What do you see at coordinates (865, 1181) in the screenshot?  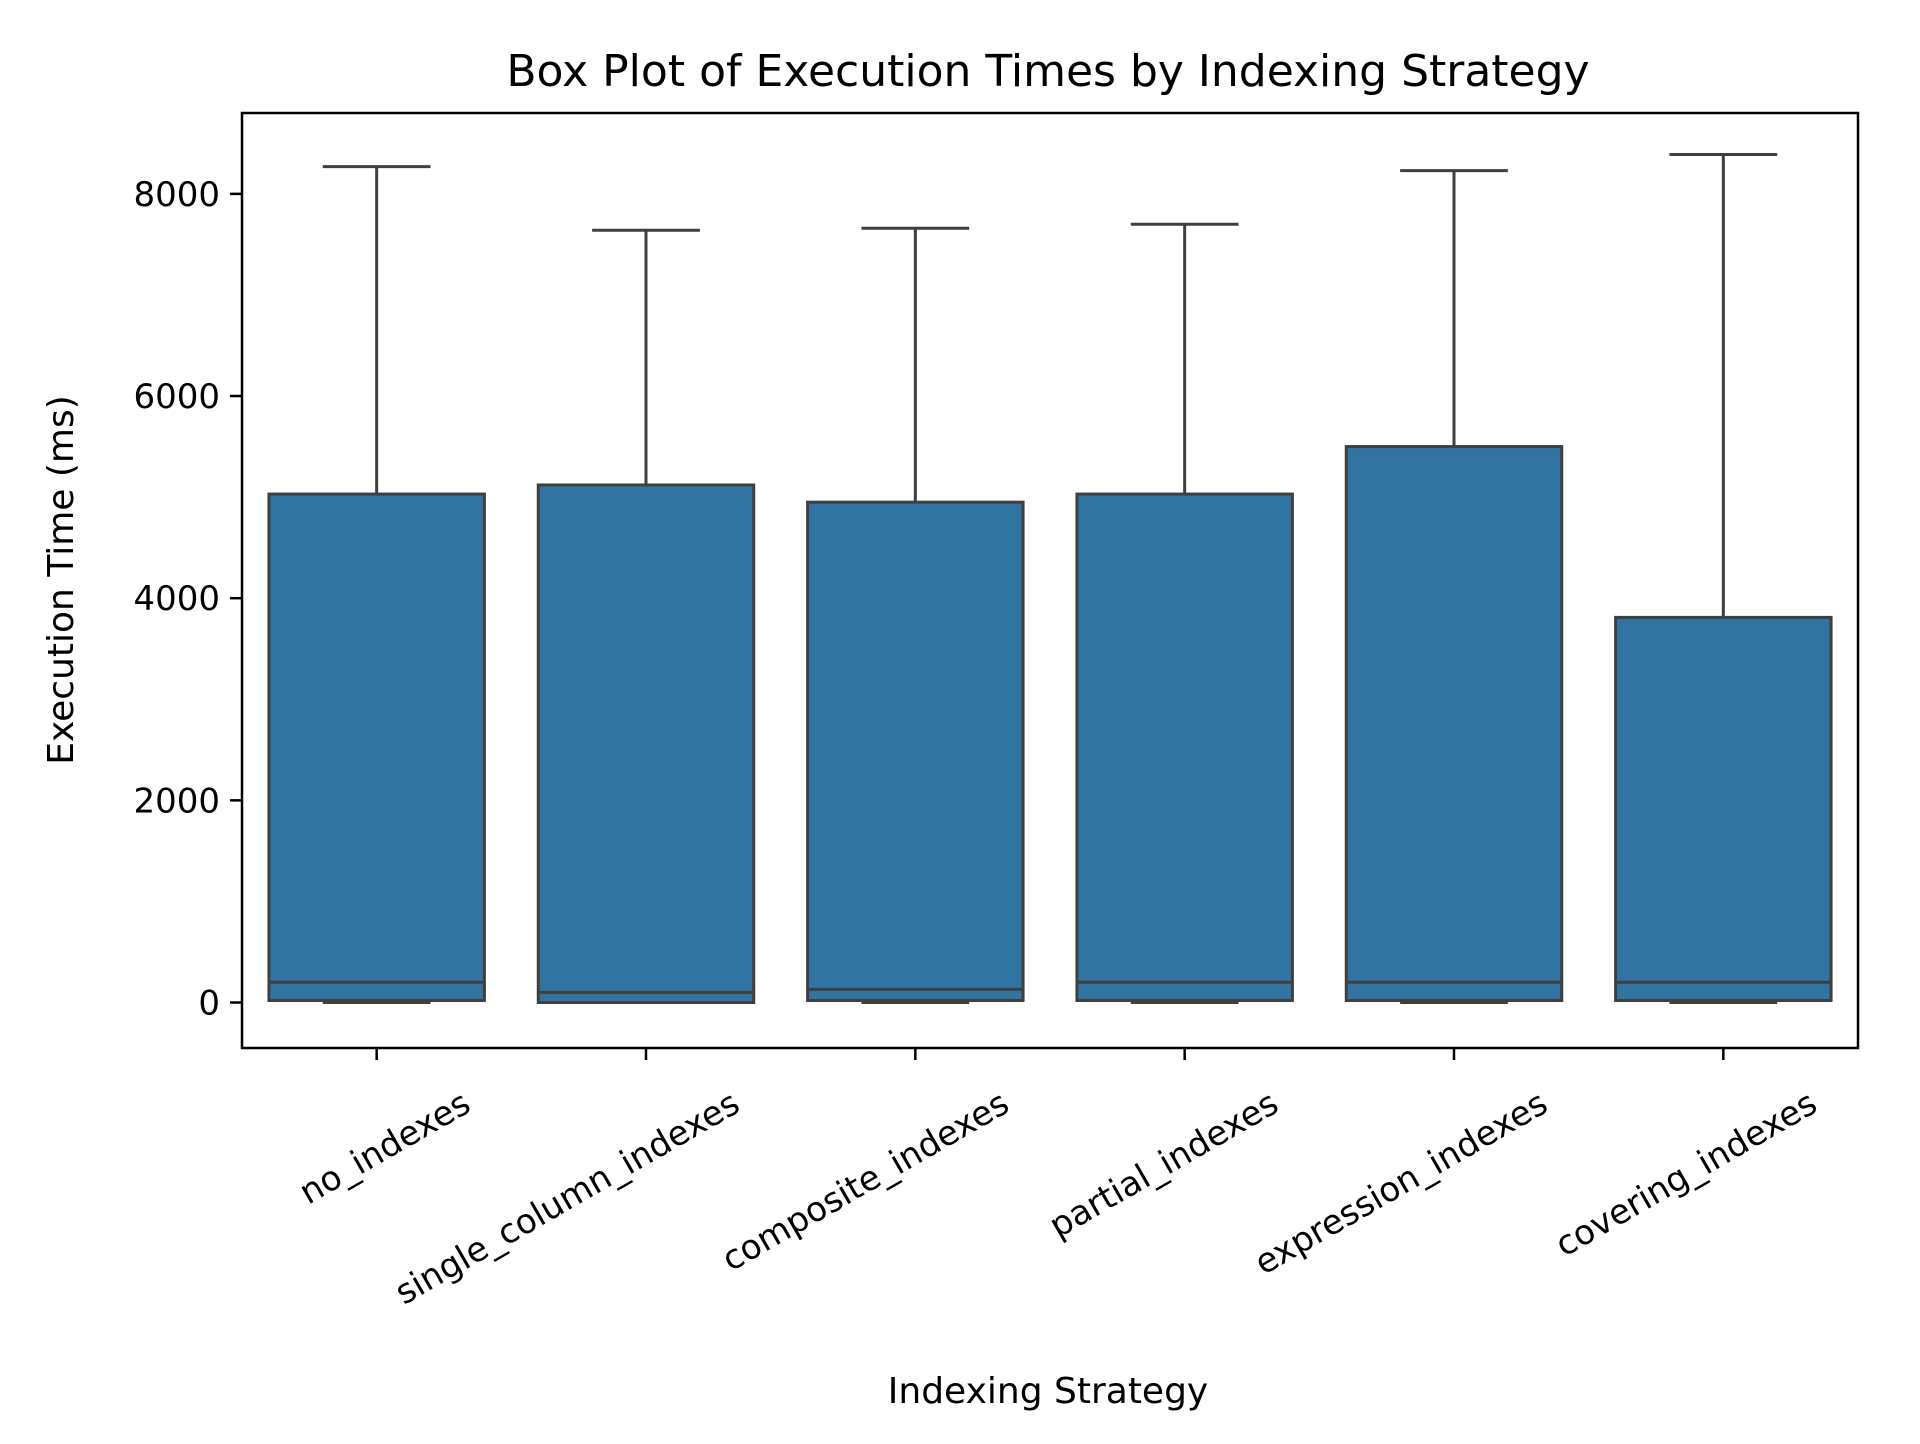 I see `x-tick-label: composite_indexes` at bounding box center [865, 1181].